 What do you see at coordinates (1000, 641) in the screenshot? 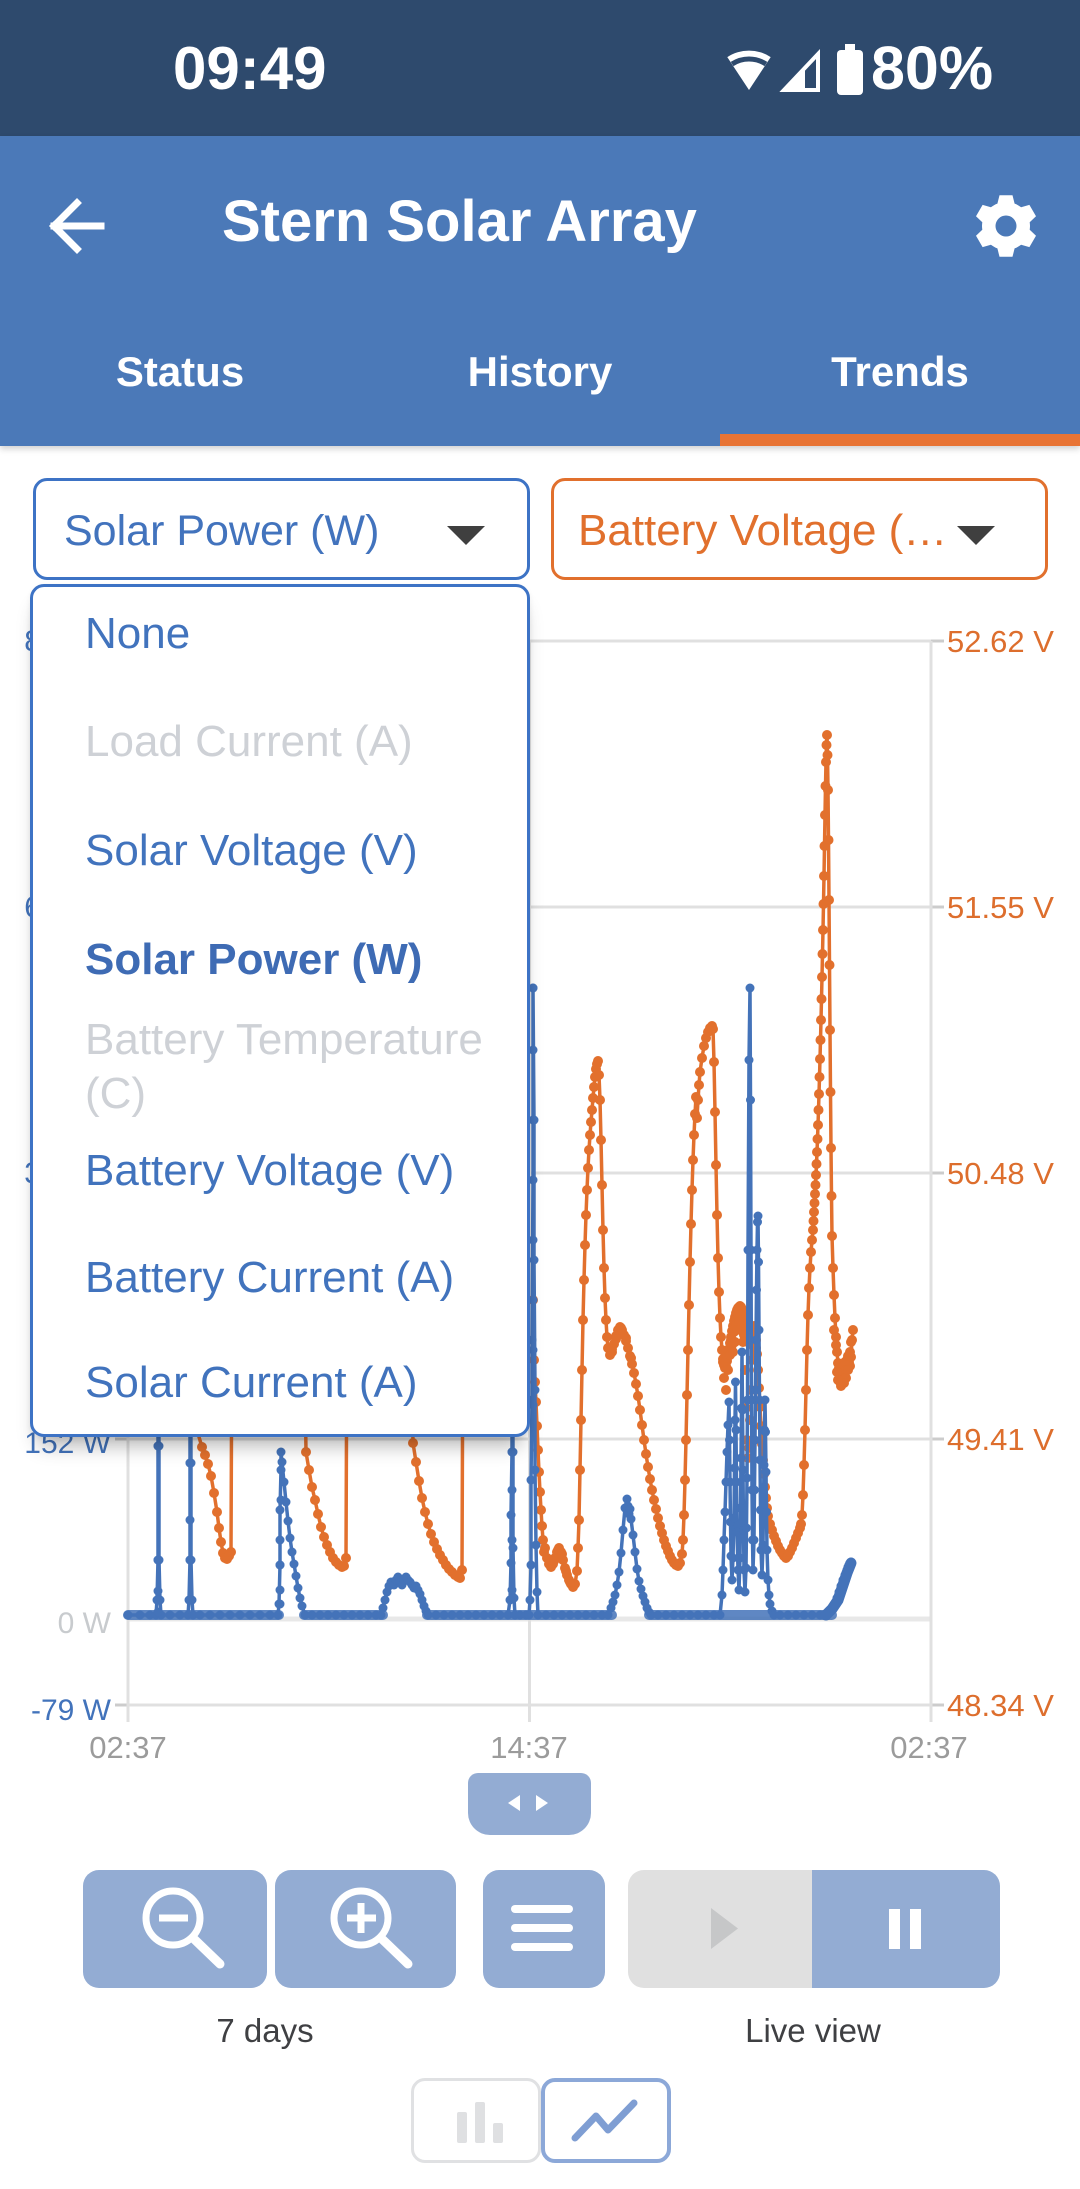
I see `svg-text: 52.62 V` at bounding box center [1000, 641].